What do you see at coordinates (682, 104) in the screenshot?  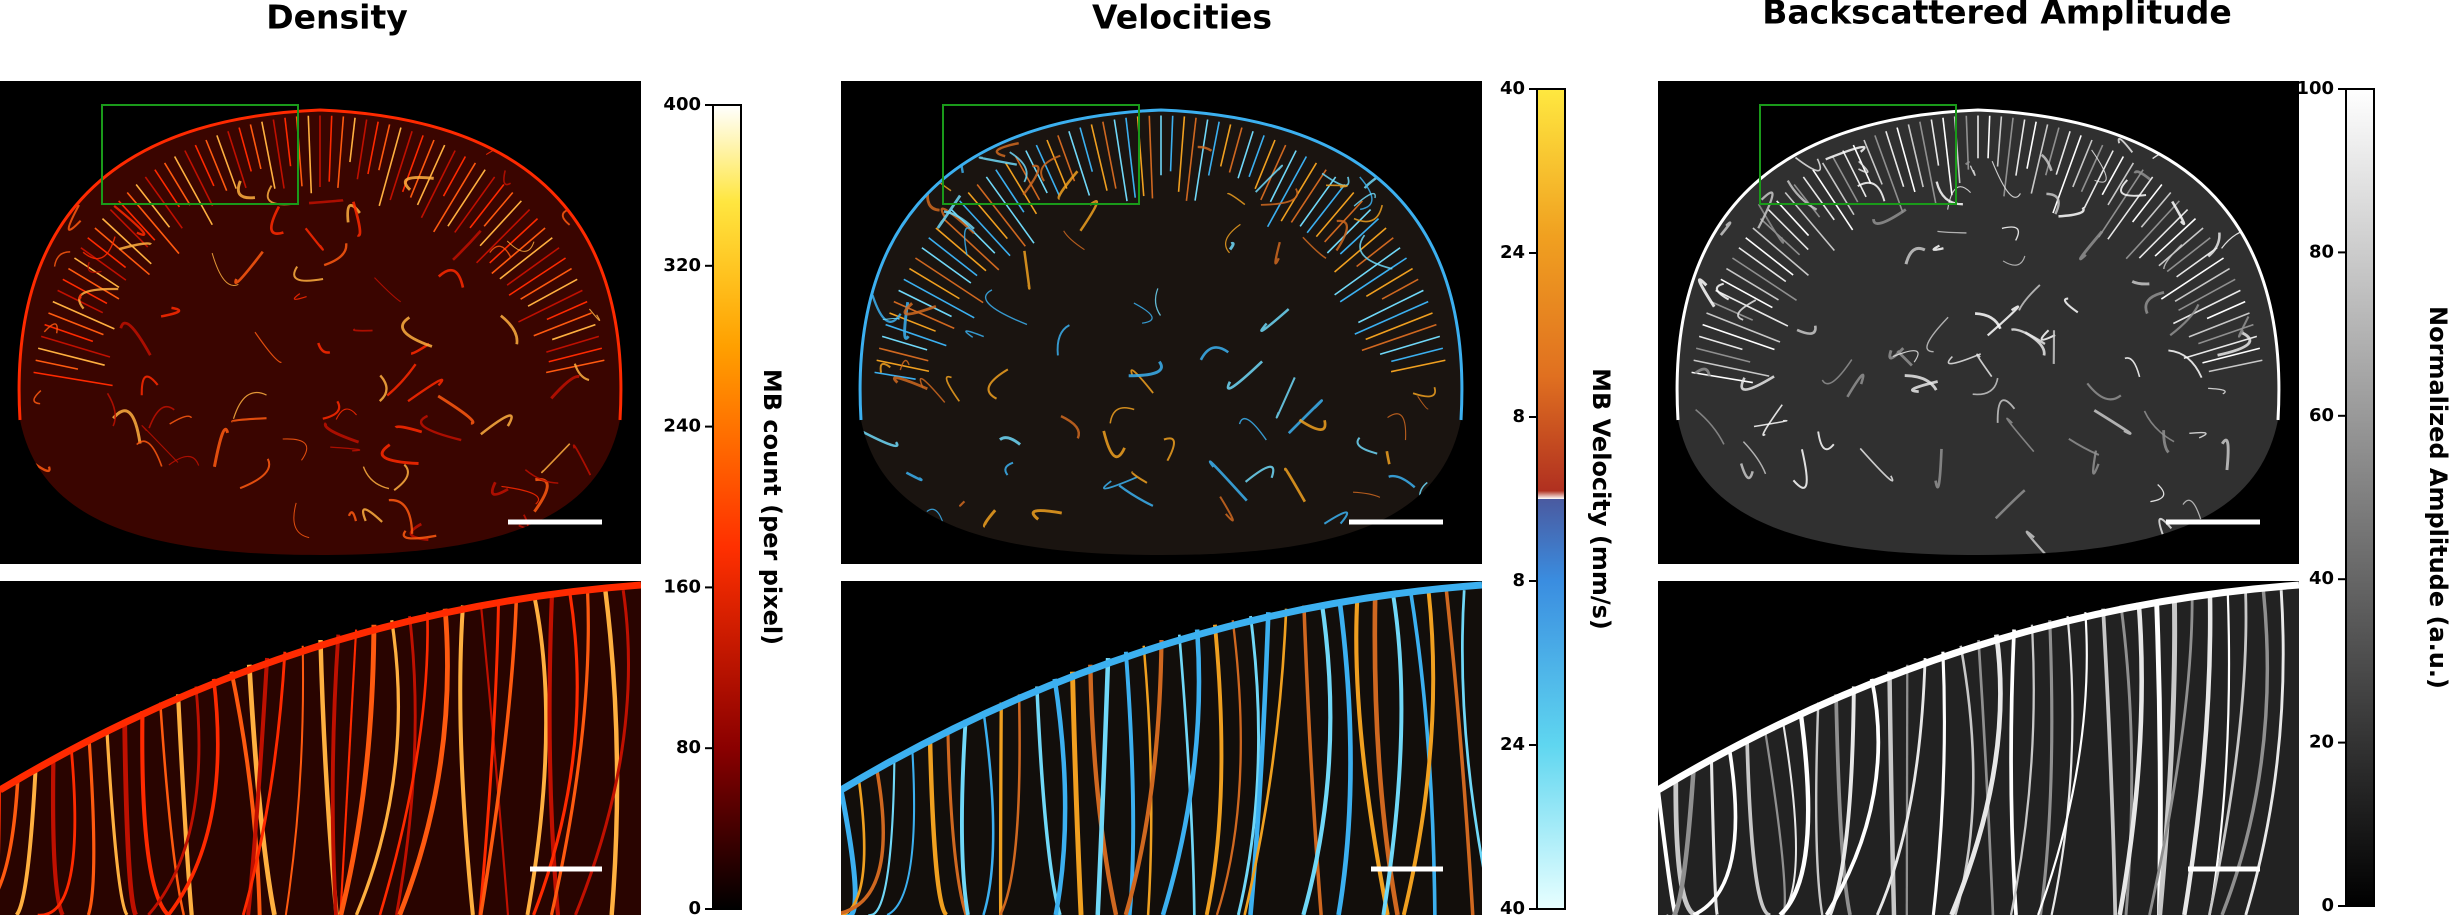 I see `colorbar-tick-label: 400` at bounding box center [682, 104].